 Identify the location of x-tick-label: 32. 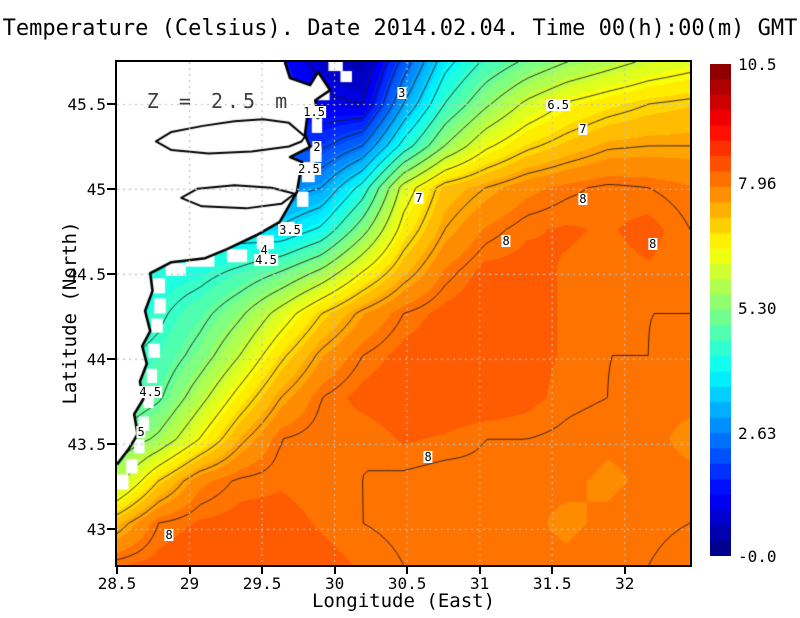
(625, 583).